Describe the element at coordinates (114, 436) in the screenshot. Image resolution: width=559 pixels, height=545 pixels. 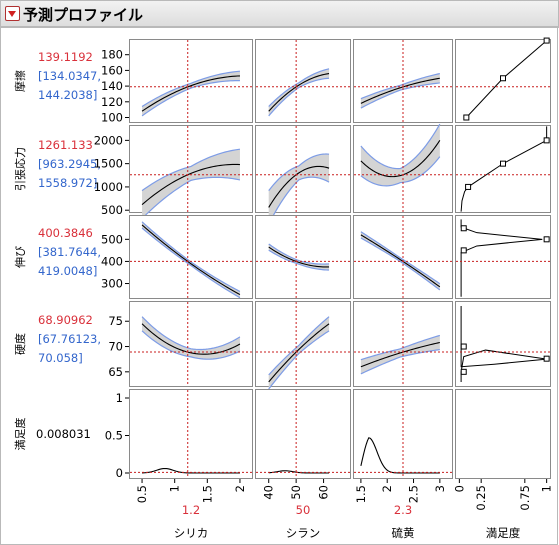
I see `y-tick-label: 0.5` at that location.